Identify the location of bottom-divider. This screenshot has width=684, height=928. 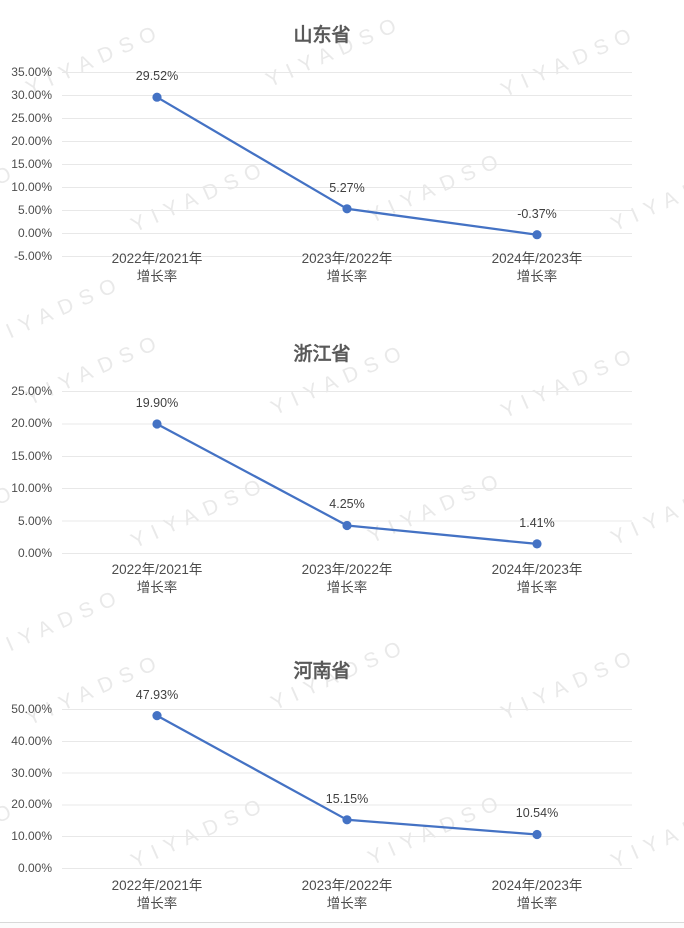
(342, 925).